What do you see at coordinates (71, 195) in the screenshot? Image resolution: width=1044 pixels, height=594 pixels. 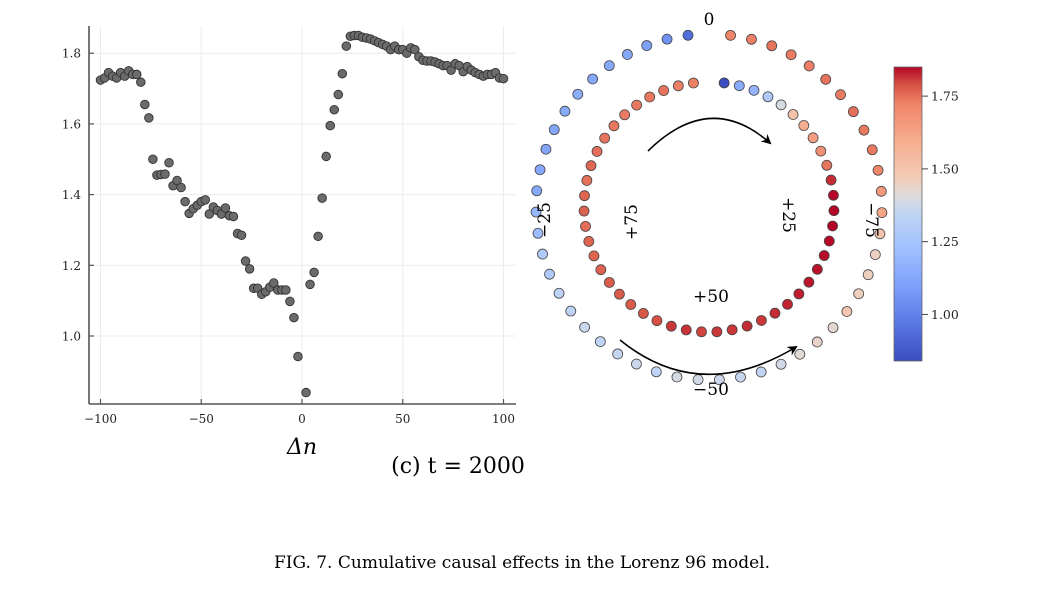 I see `y-tick-label: 1.4` at bounding box center [71, 195].